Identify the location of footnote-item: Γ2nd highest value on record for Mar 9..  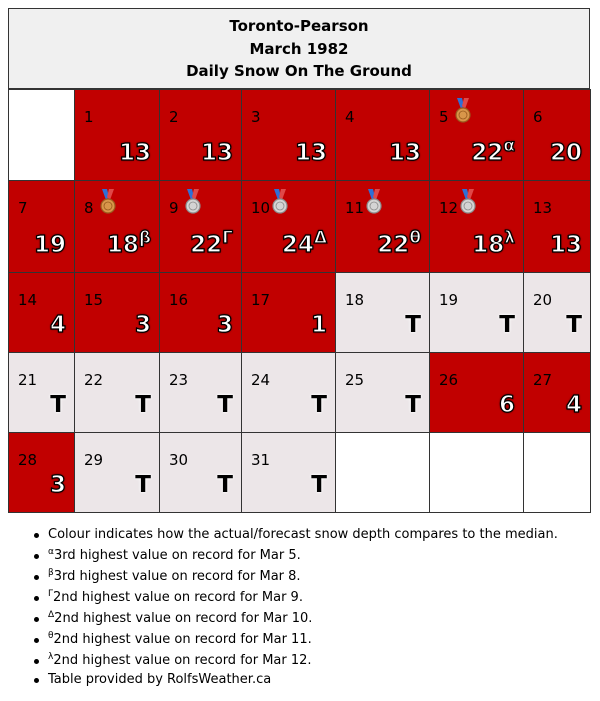
(296, 599).